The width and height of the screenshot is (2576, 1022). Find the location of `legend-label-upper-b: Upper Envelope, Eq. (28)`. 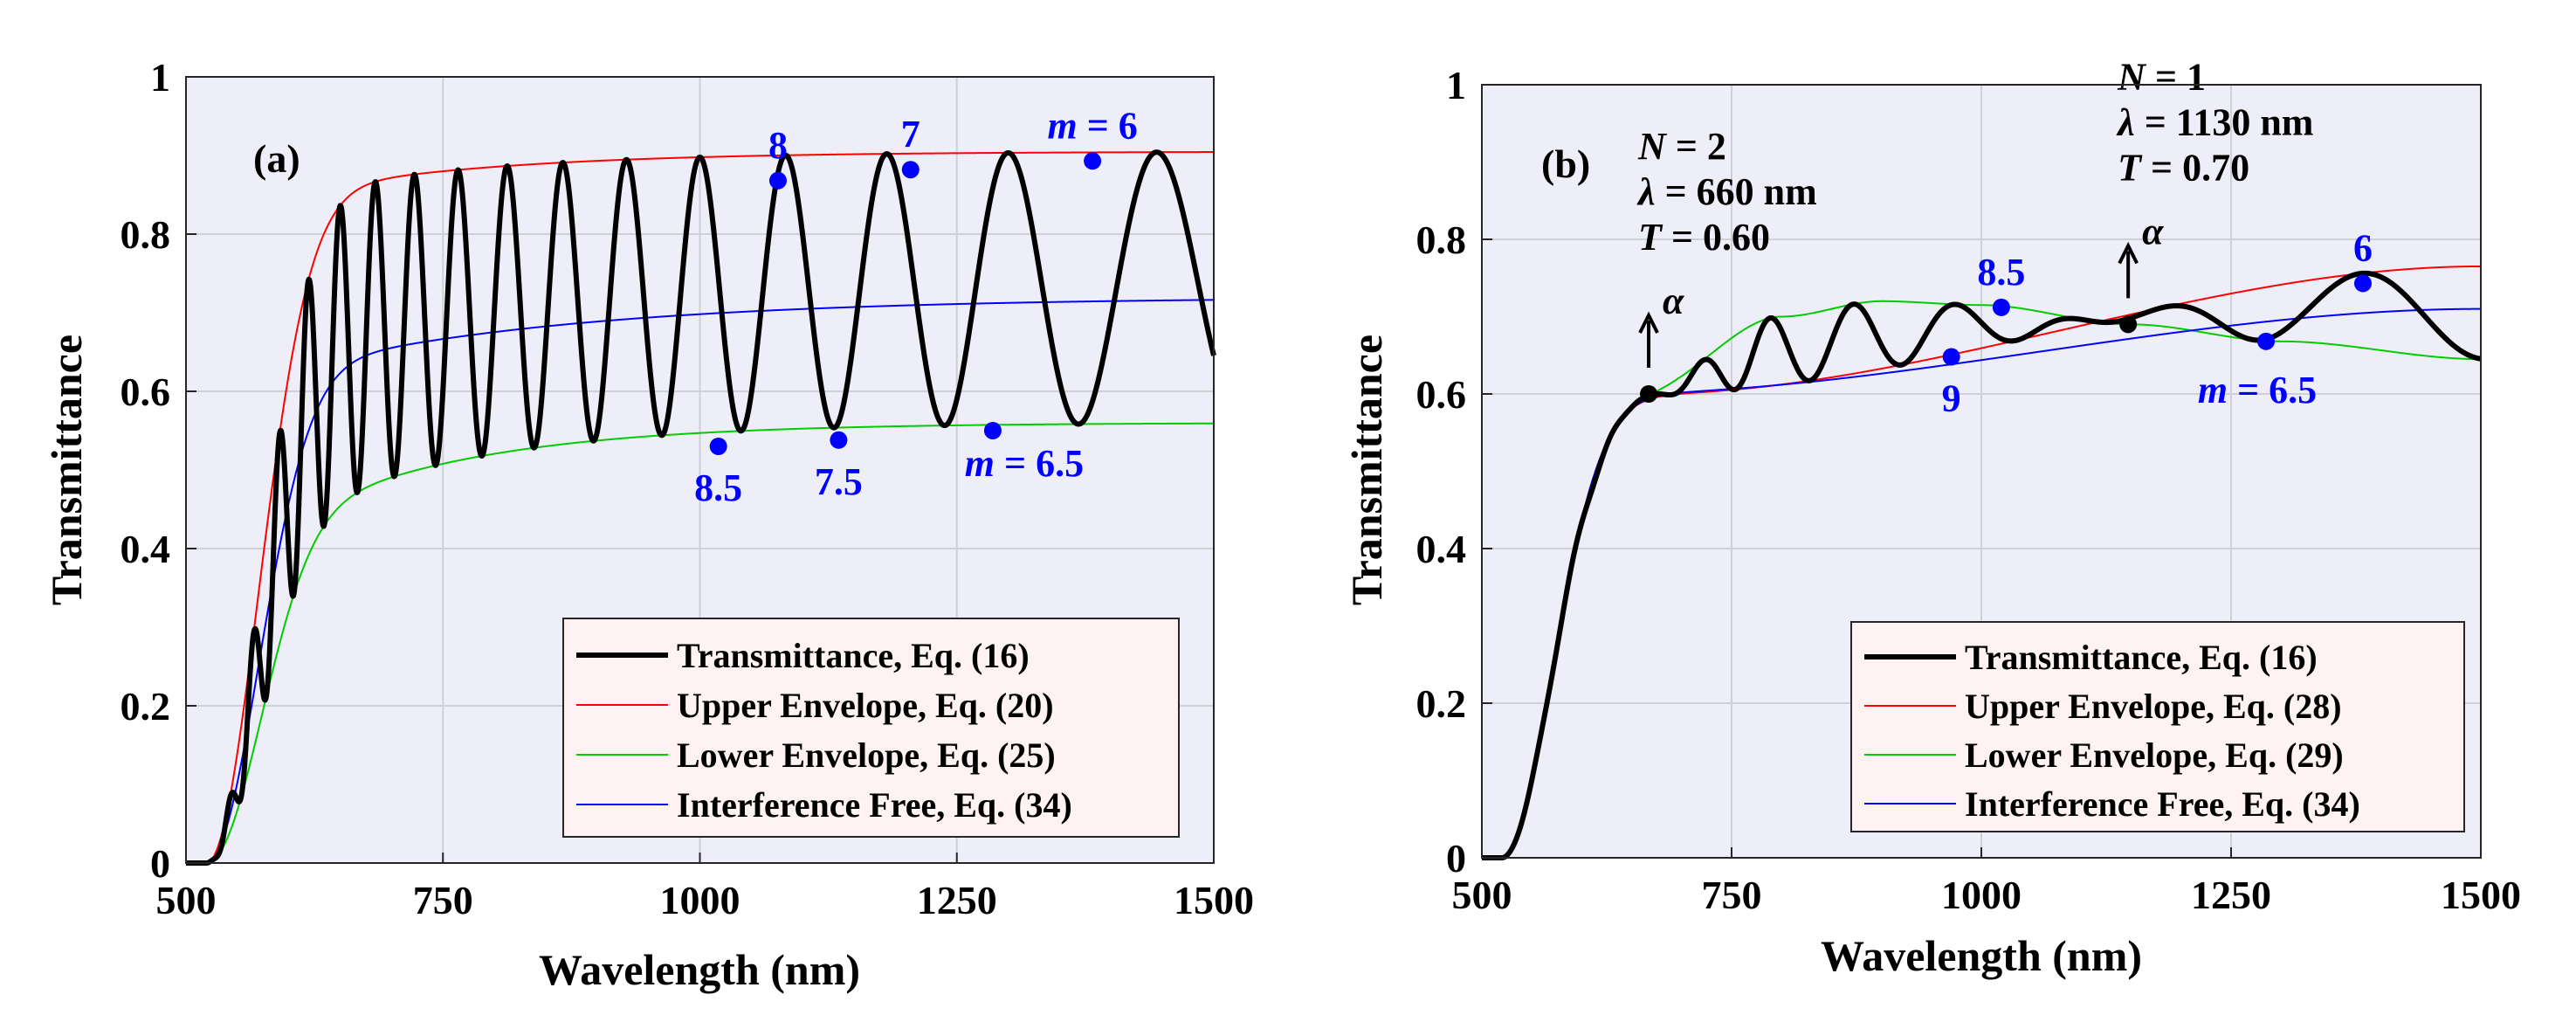

legend-label-upper-b: Upper Envelope, Eq. (28) is located at coordinates (2153, 706).